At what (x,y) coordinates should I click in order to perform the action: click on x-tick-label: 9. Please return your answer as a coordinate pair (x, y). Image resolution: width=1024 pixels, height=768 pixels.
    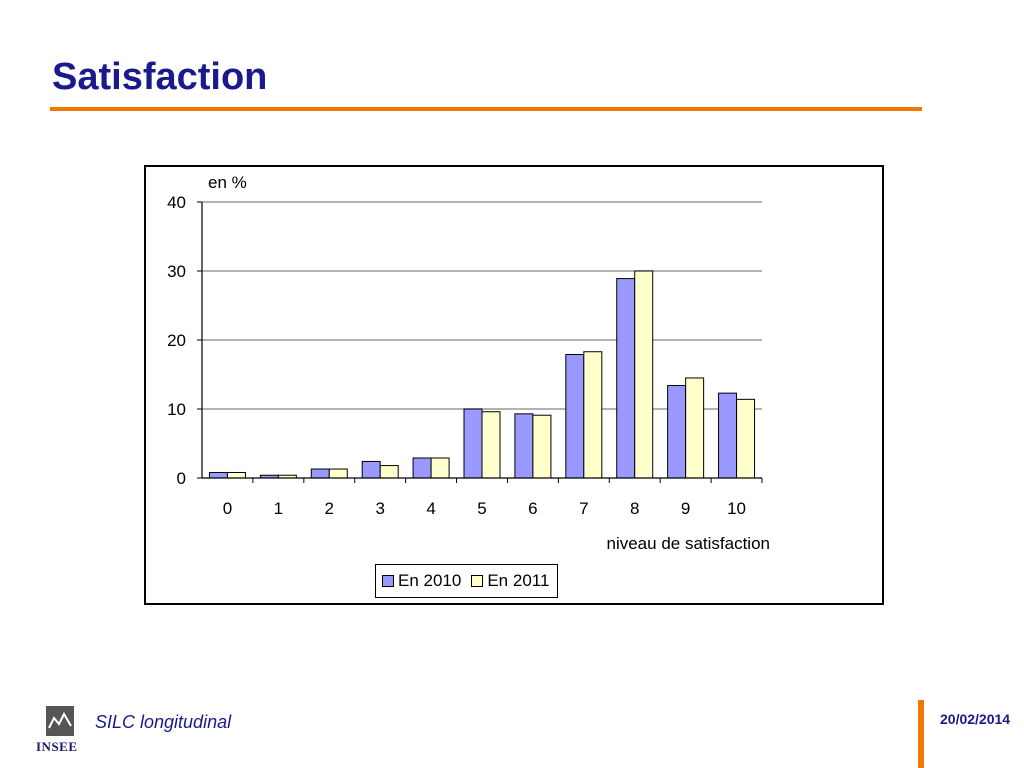
    Looking at the image, I should click on (685, 508).